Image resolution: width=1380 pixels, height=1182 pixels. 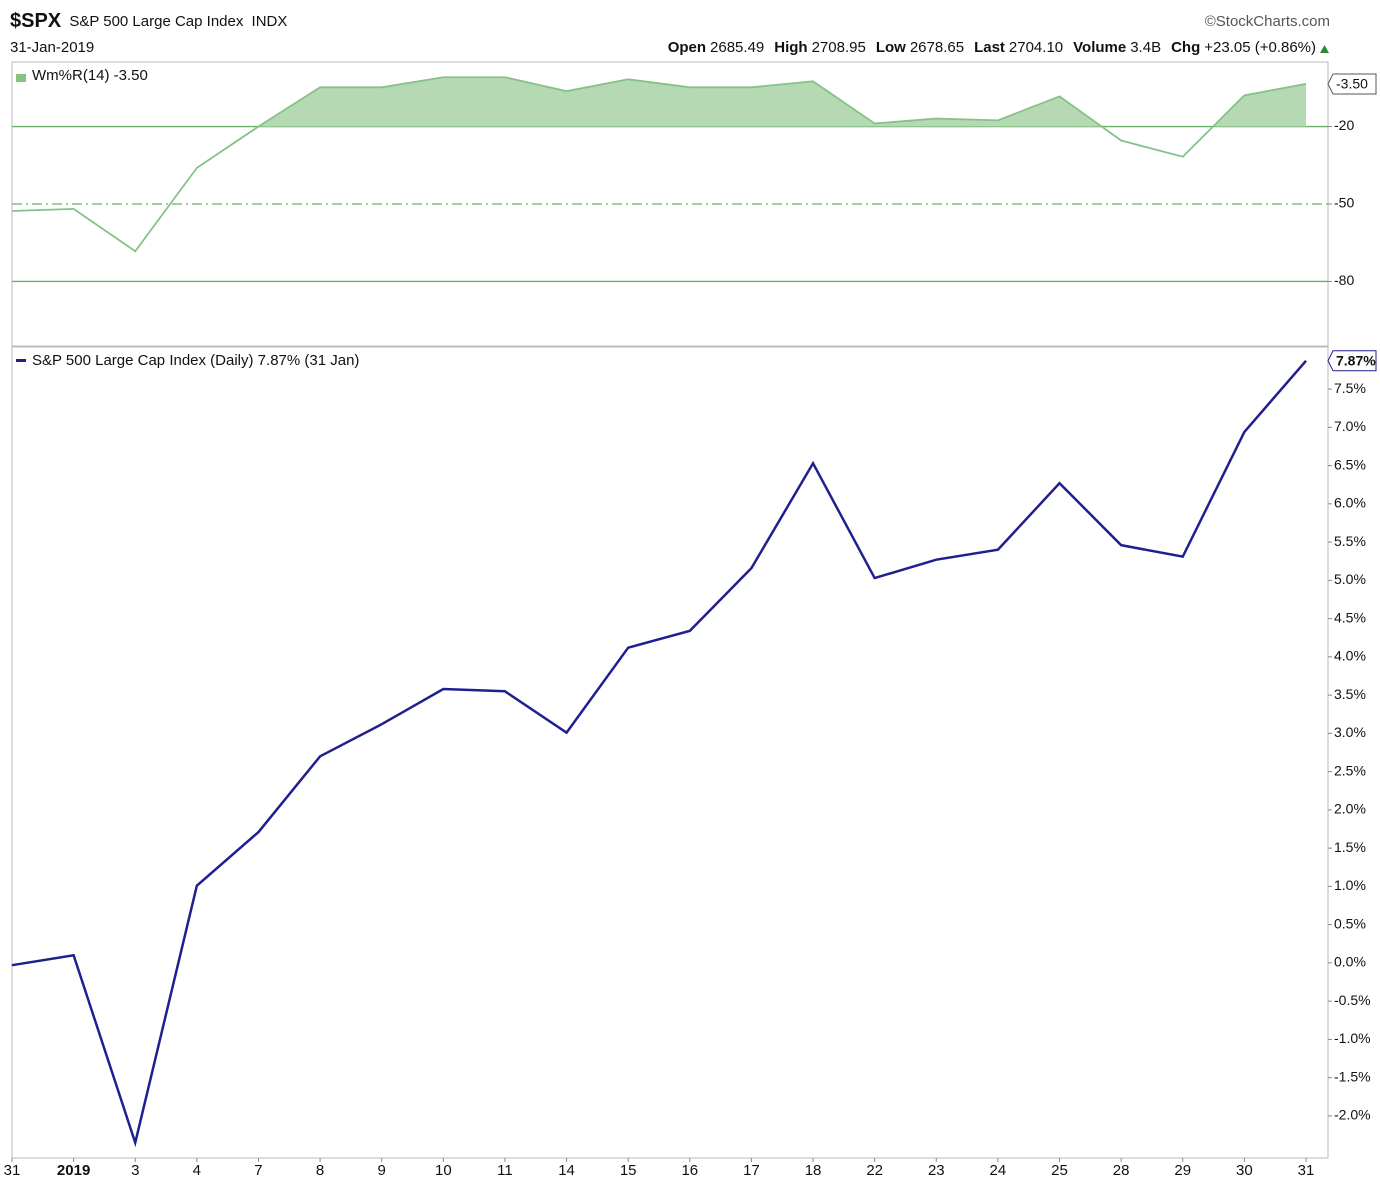 What do you see at coordinates (998, 1170) in the screenshot?
I see `x-tick-label: 24` at bounding box center [998, 1170].